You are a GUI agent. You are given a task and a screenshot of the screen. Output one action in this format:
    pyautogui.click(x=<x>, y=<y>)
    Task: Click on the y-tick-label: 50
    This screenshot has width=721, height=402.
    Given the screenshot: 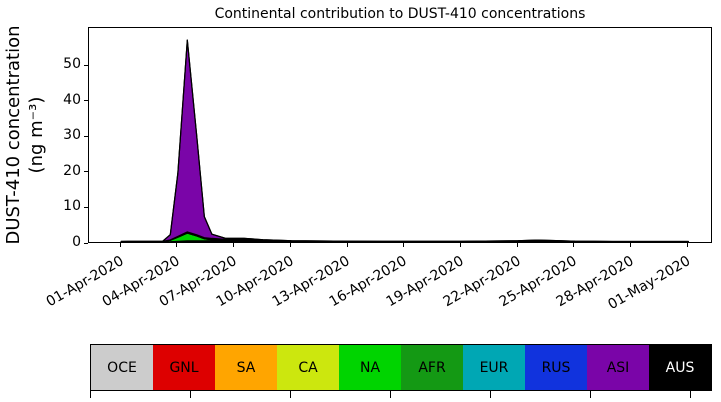 What is the action you would take?
    pyautogui.click(x=72, y=64)
    